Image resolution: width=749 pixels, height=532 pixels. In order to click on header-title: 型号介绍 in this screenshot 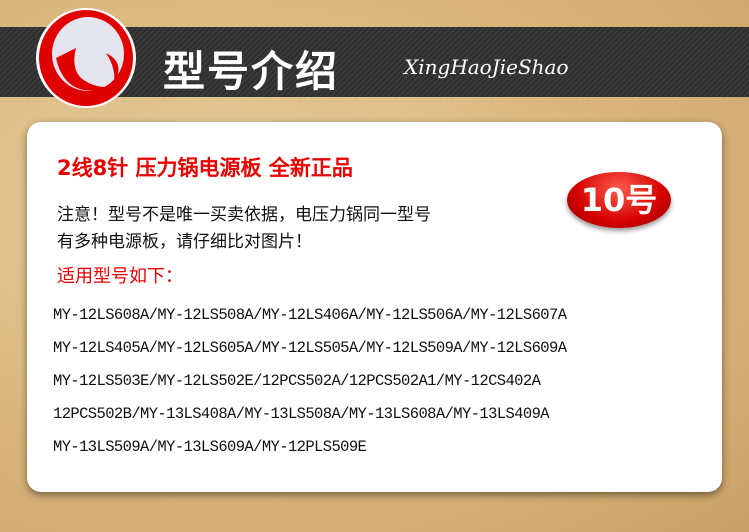, I will do `click(251, 71)`.